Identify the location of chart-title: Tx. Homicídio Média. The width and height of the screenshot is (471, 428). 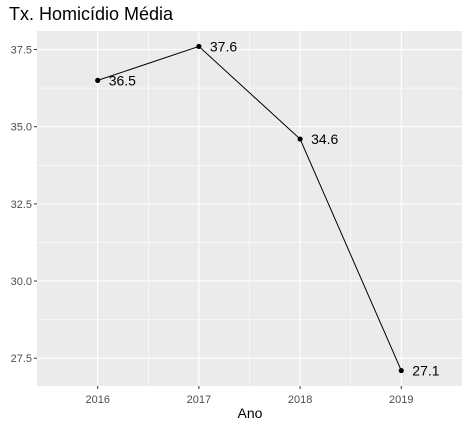
(91, 14).